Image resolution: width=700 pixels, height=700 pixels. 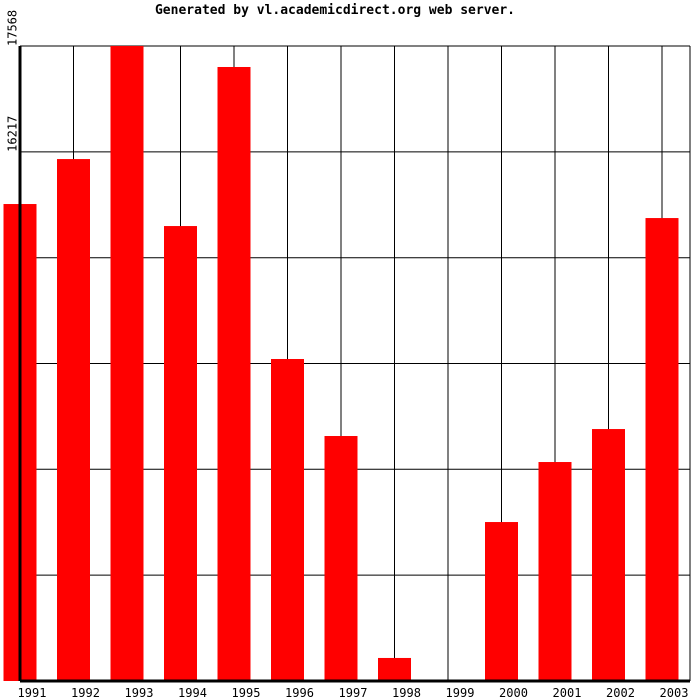 What do you see at coordinates (460, 693) in the screenshot?
I see `x-tick-label: 1999` at bounding box center [460, 693].